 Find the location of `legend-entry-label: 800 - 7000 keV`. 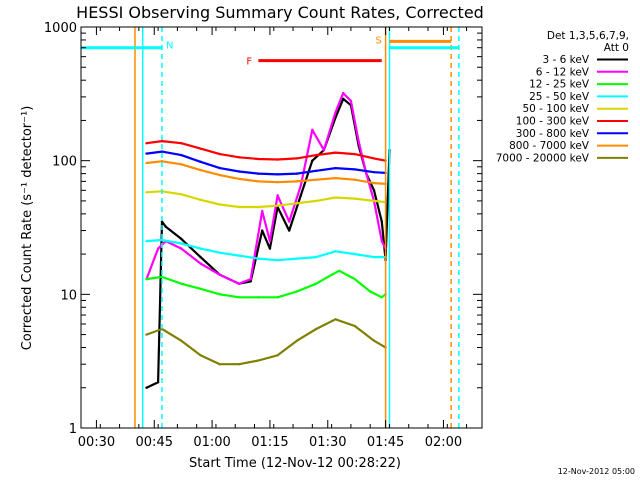

legend-entry-label: 800 - 7000 keV is located at coordinates (549, 146).